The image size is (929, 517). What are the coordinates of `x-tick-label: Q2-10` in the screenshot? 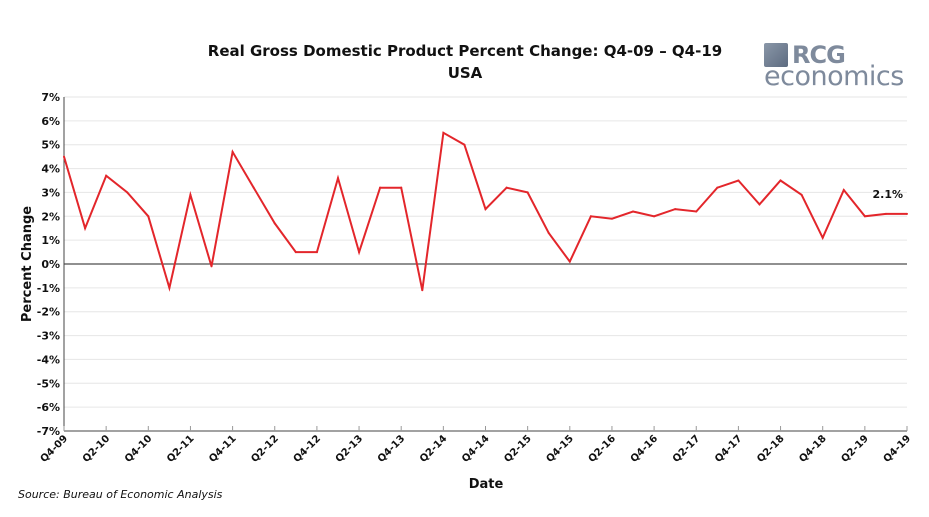 It's located at (97, 449).